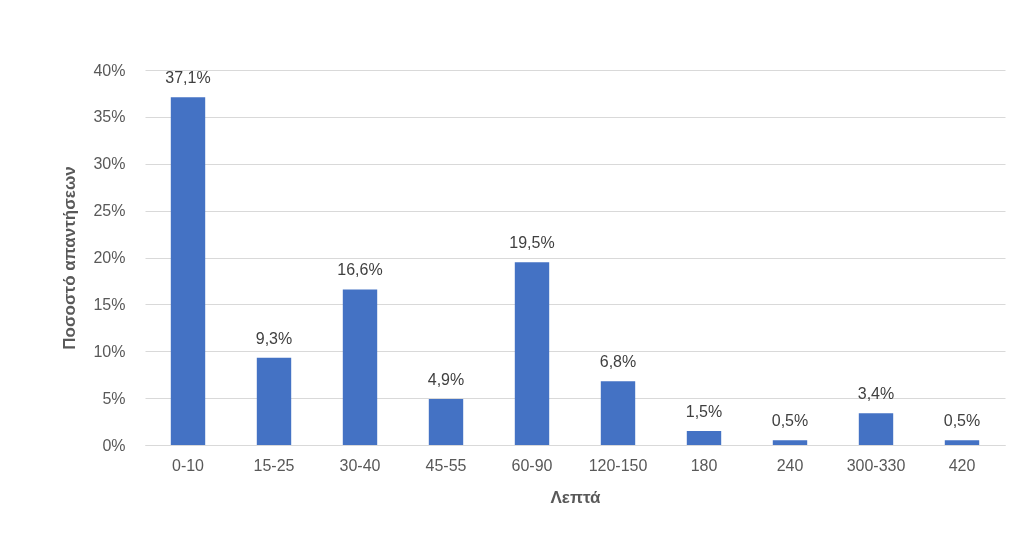 This screenshot has height=556, width=1033. What do you see at coordinates (360, 270) in the screenshot?
I see `data-label: 16,6%` at bounding box center [360, 270].